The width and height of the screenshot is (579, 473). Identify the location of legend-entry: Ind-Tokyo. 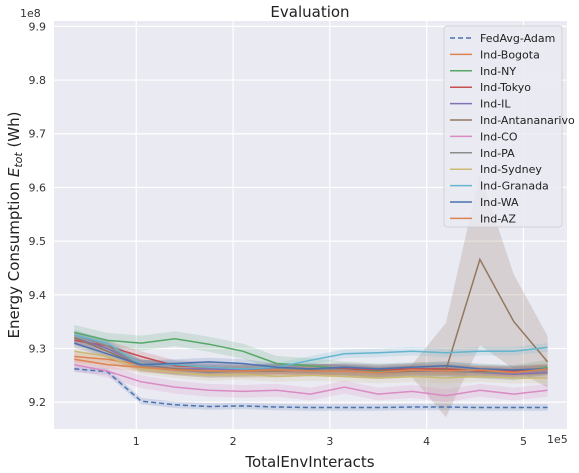
(505, 87).